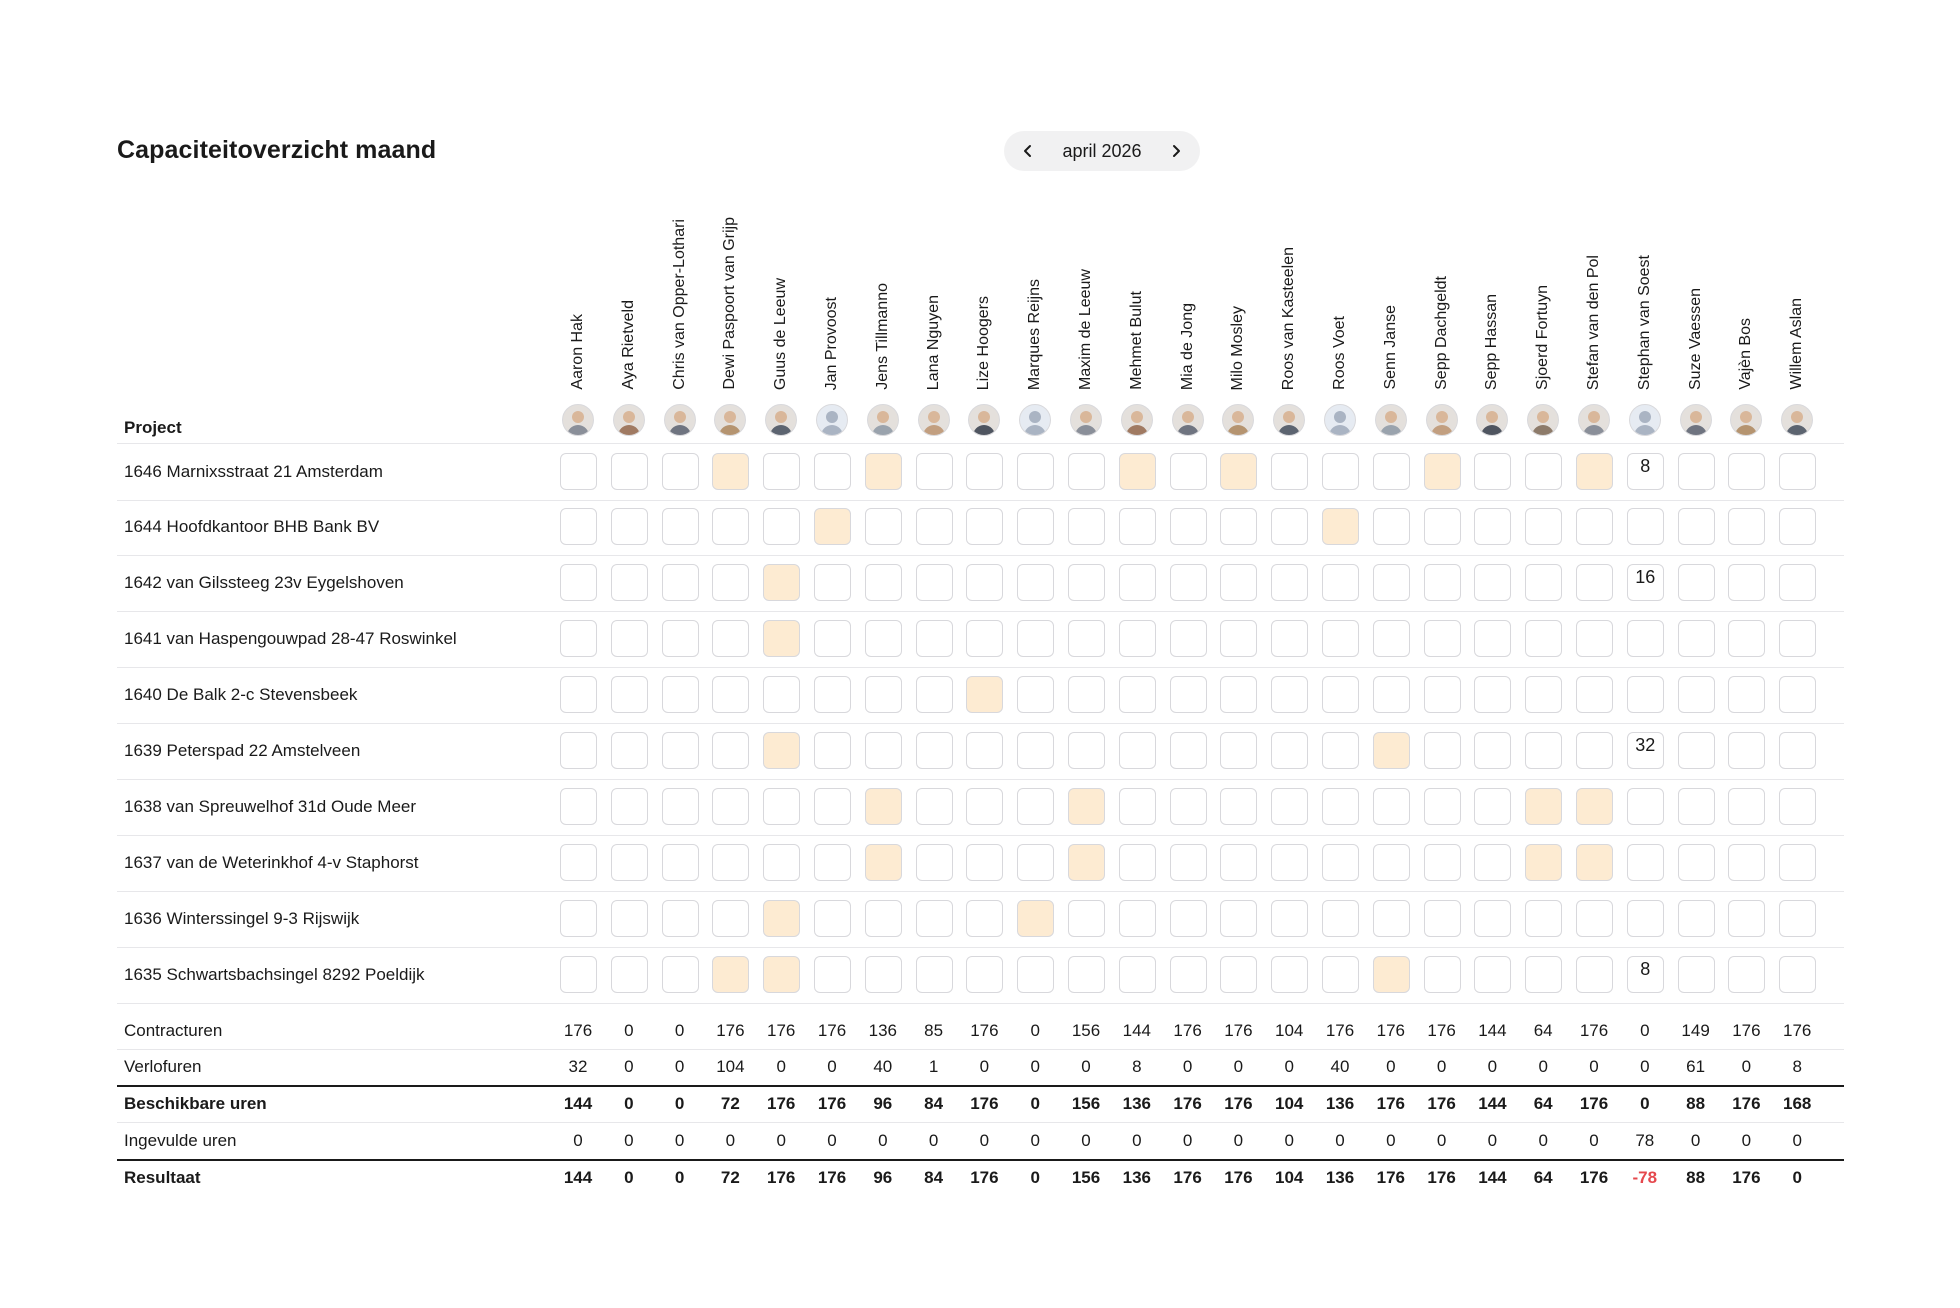 Image resolution: width=1960 pixels, height=1308 pixels. What do you see at coordinates (1645, 471) in the screenshot?
I see `hours-input-cell: 8` at bounding box center [1645, 471].